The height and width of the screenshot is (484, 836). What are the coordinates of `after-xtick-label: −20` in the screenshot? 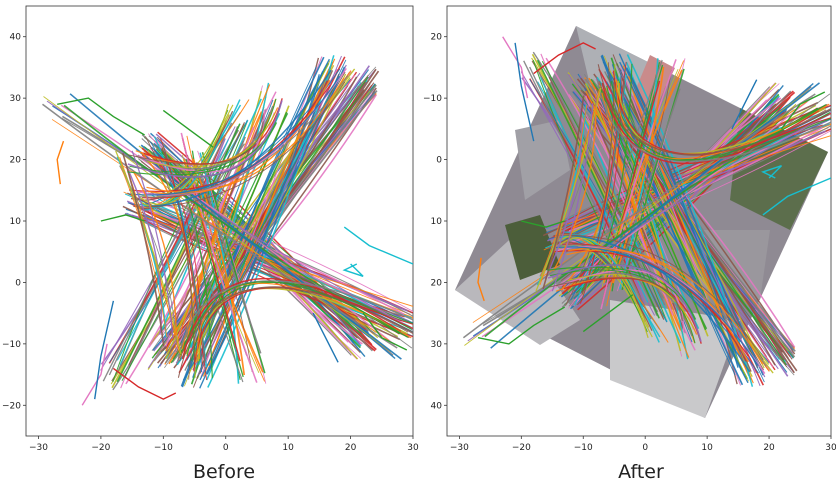 It's located at (521, 448).